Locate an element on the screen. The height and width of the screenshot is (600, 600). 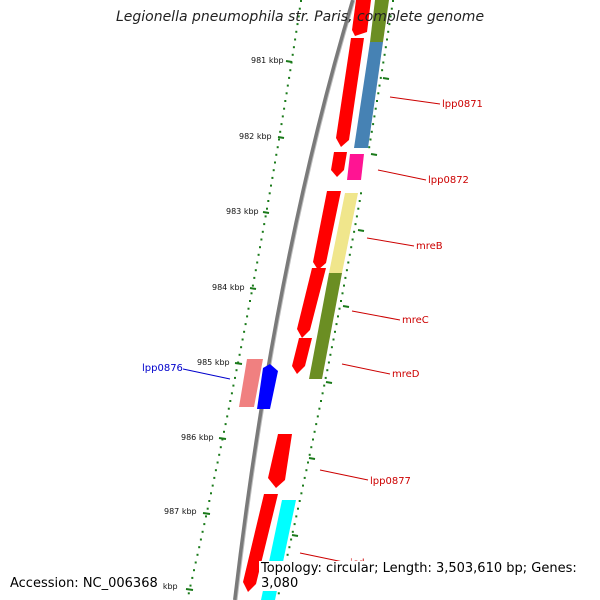
cog-feature-mreB is located at coordinates (343, 233).